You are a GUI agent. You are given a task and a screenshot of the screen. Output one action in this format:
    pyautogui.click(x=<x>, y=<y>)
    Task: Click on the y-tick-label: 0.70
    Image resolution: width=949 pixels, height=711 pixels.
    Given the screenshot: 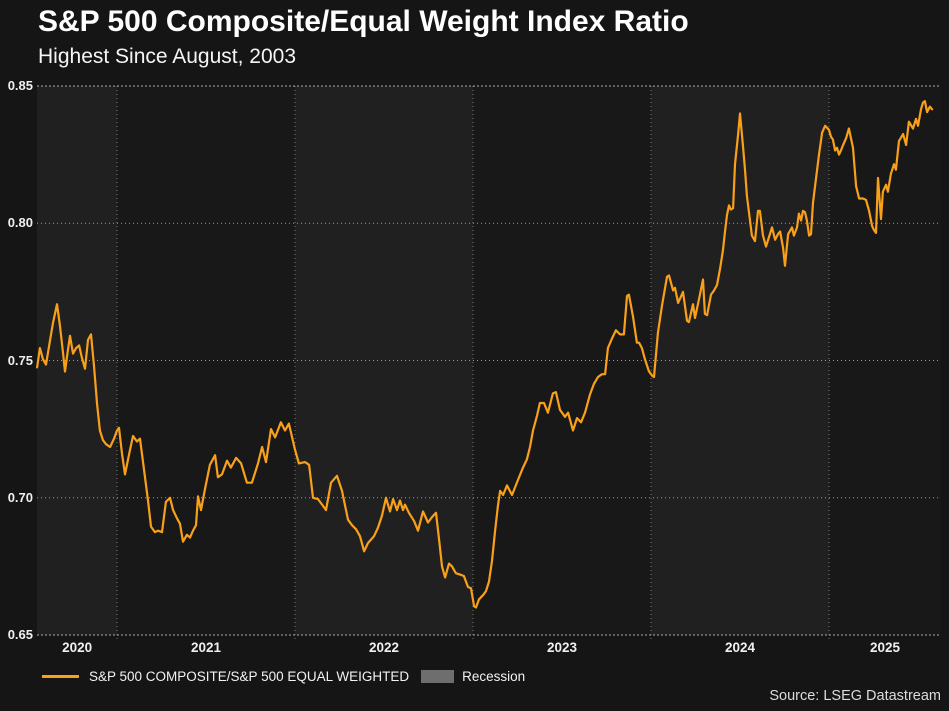 What is the action you would take?
    pyautogui.click(x=20, y=497)
    